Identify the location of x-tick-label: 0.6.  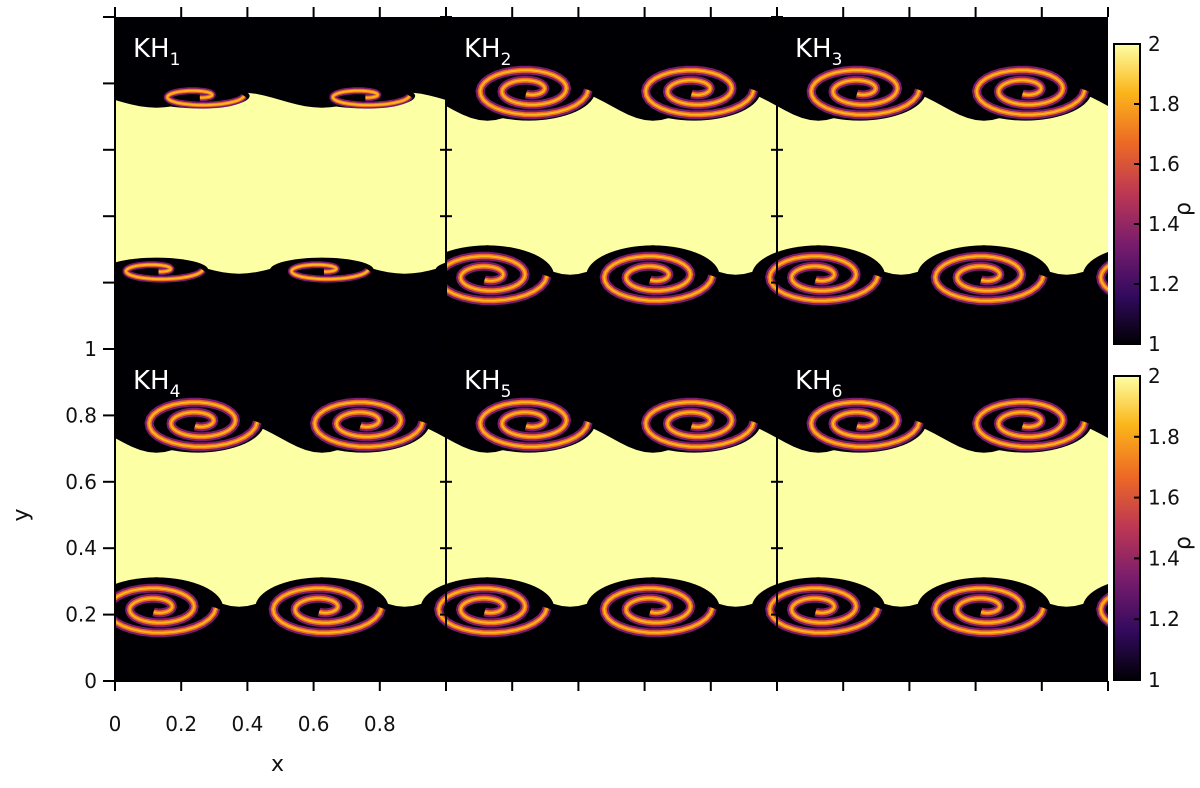
(314, 724).